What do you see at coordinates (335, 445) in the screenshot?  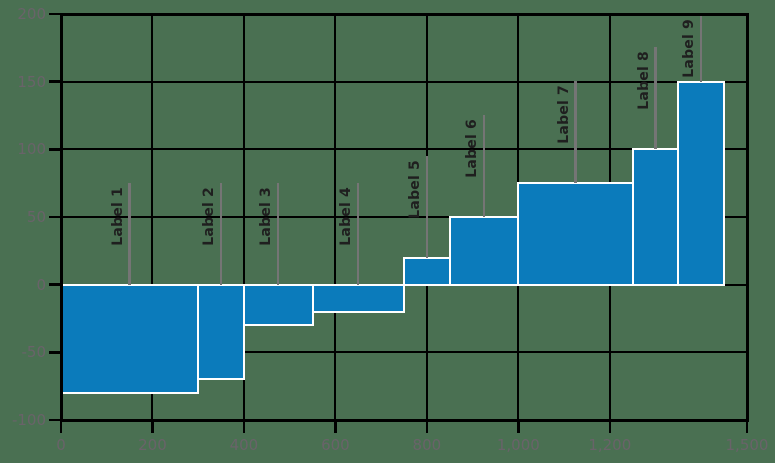 I see `x-tick-label-600: 600` at bounding box center [335, 445].